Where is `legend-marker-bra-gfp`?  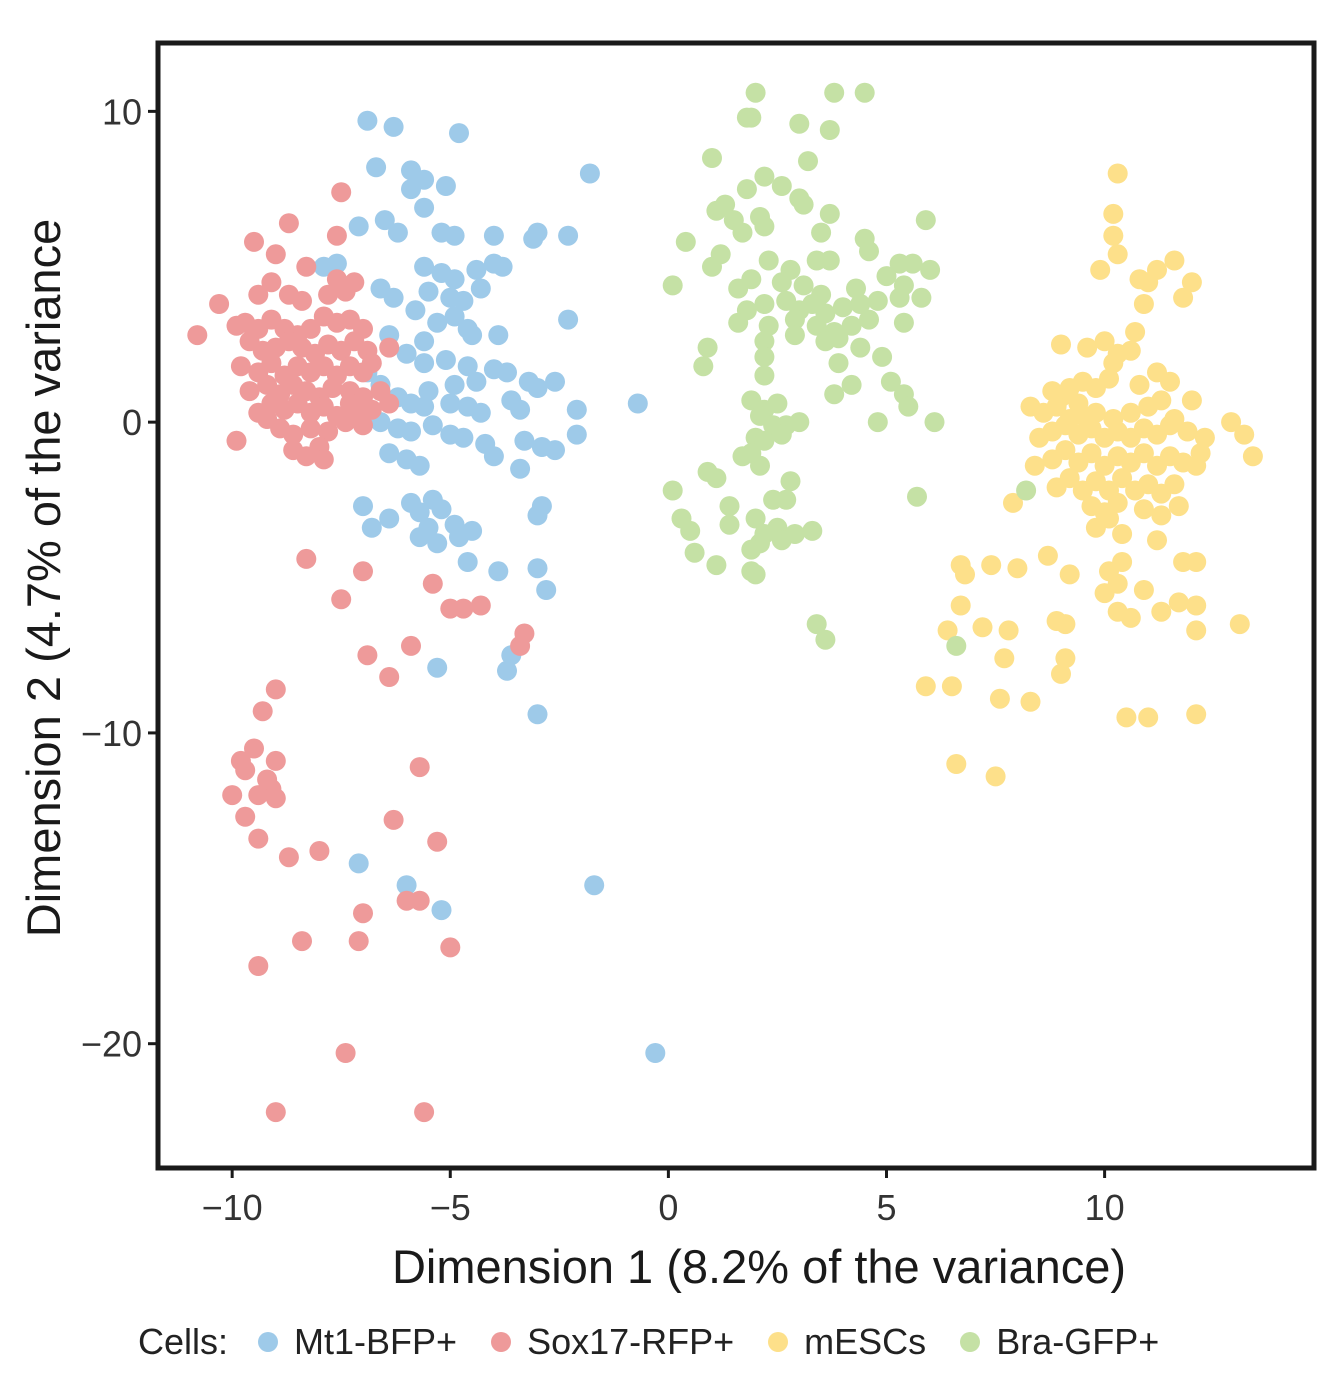 legend-marker-bra-gfp is located at coordinates (970, 1342).